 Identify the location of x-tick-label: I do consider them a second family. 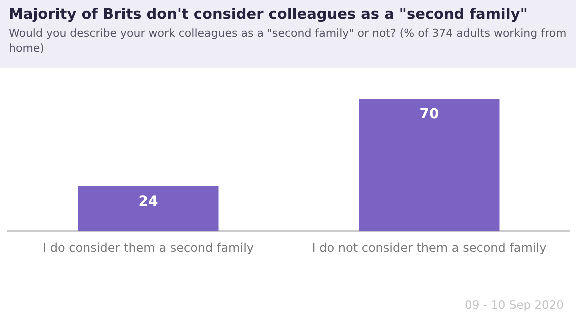
(148, 247).